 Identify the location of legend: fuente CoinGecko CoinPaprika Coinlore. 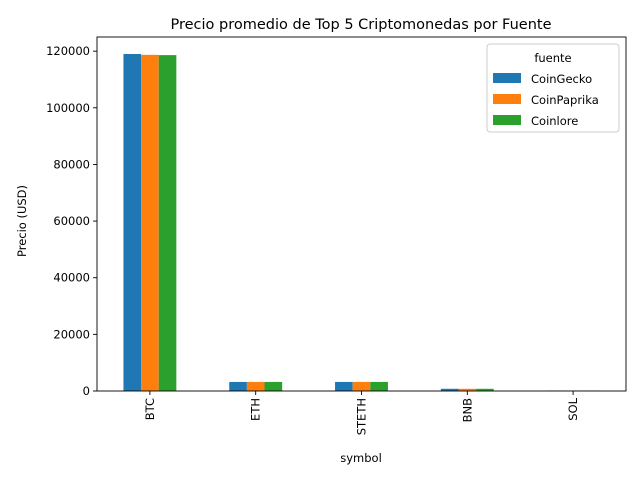
(553, 88).